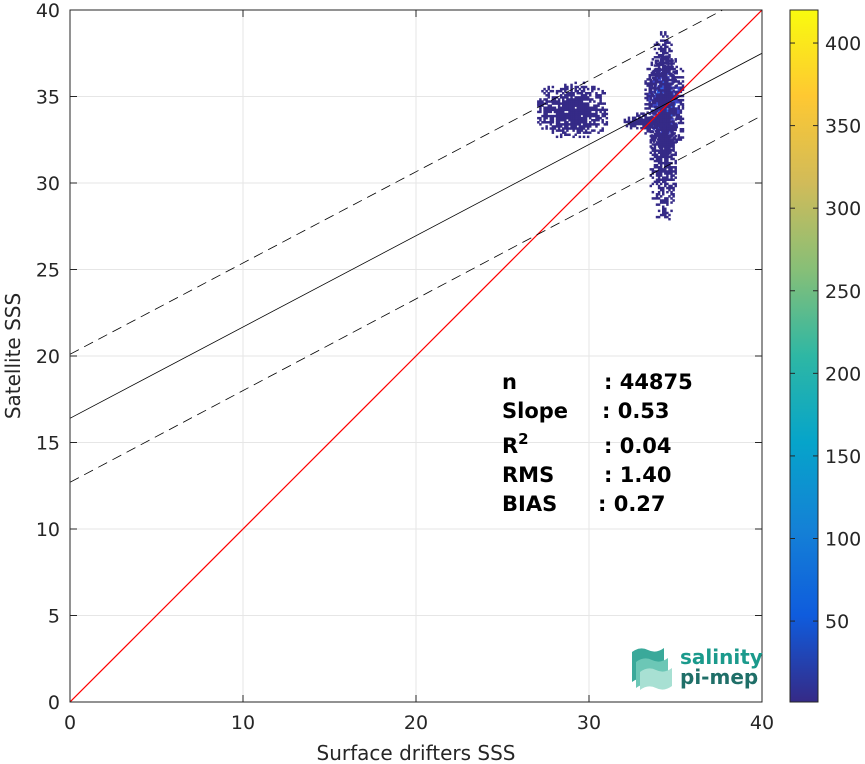  I want to click on y-tick-label: 25, so click(48, 271).